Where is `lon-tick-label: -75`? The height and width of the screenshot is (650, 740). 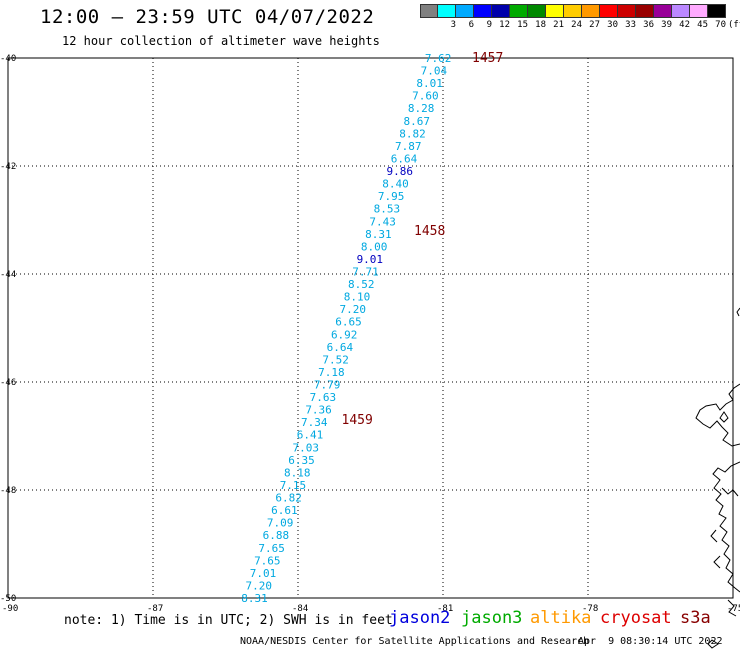
lon-tick-label: -75 is located at coordinates (733, 609).